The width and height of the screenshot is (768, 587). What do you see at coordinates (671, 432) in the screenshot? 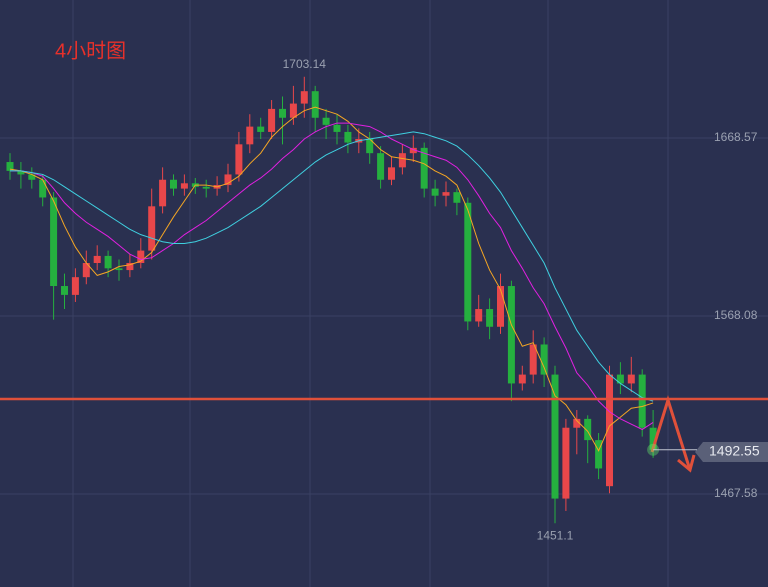
I see `forecast-arrow` at bounding box center [671, 432].